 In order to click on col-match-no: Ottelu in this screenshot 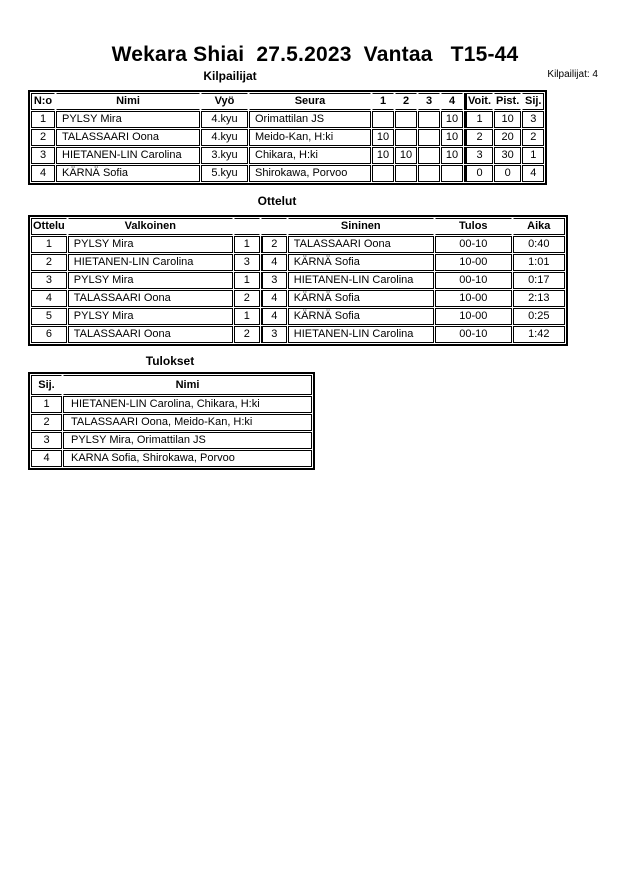, I will do `click(49, 226)`.